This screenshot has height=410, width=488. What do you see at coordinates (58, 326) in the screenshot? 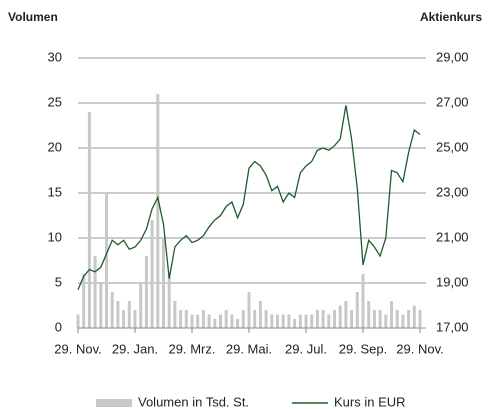
I see `y-tick-label: 0` at bounding box center [58, 326].